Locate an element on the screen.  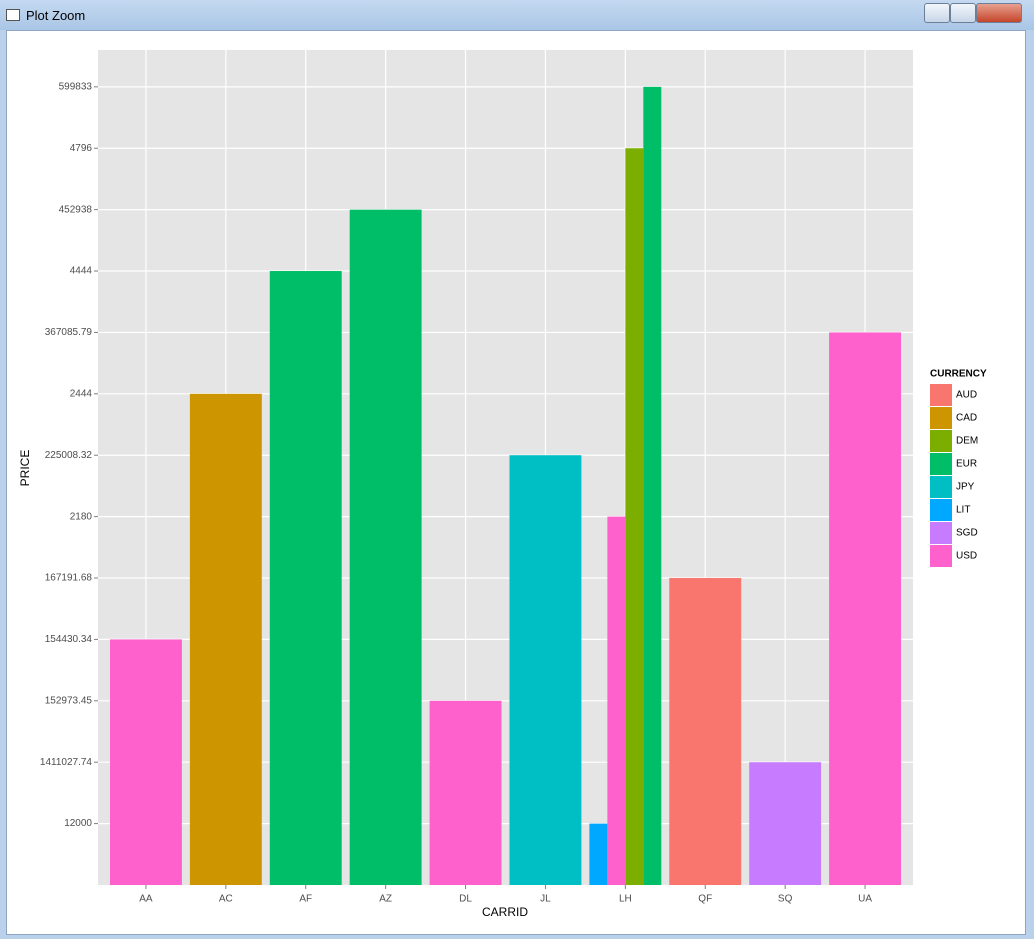
legend-label: EUR is located at coordinates (966, 464).